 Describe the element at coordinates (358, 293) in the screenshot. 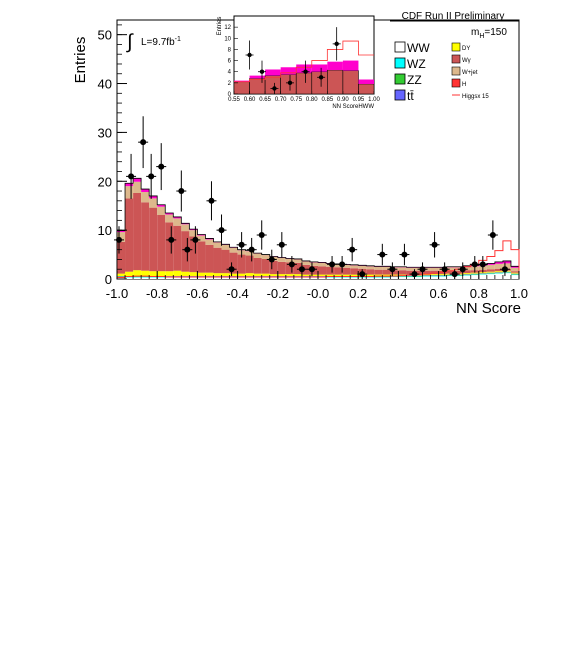

I see `x-tick-label-6: 0.2` at that location.